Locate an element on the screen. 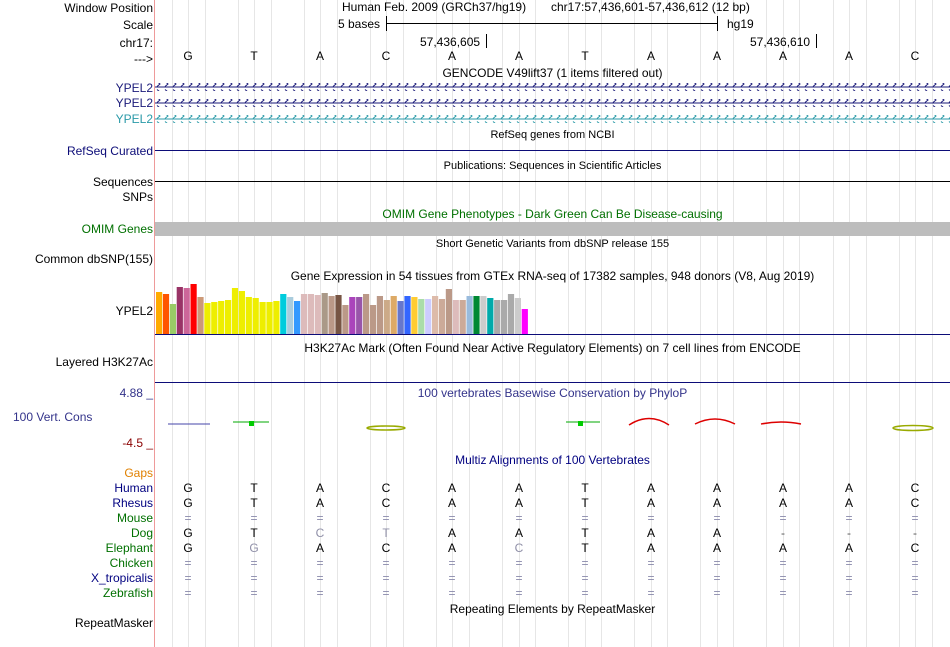 This screenshot has height=647, width=950. species-label-dog: Dog is located at coordinates (141, 533).